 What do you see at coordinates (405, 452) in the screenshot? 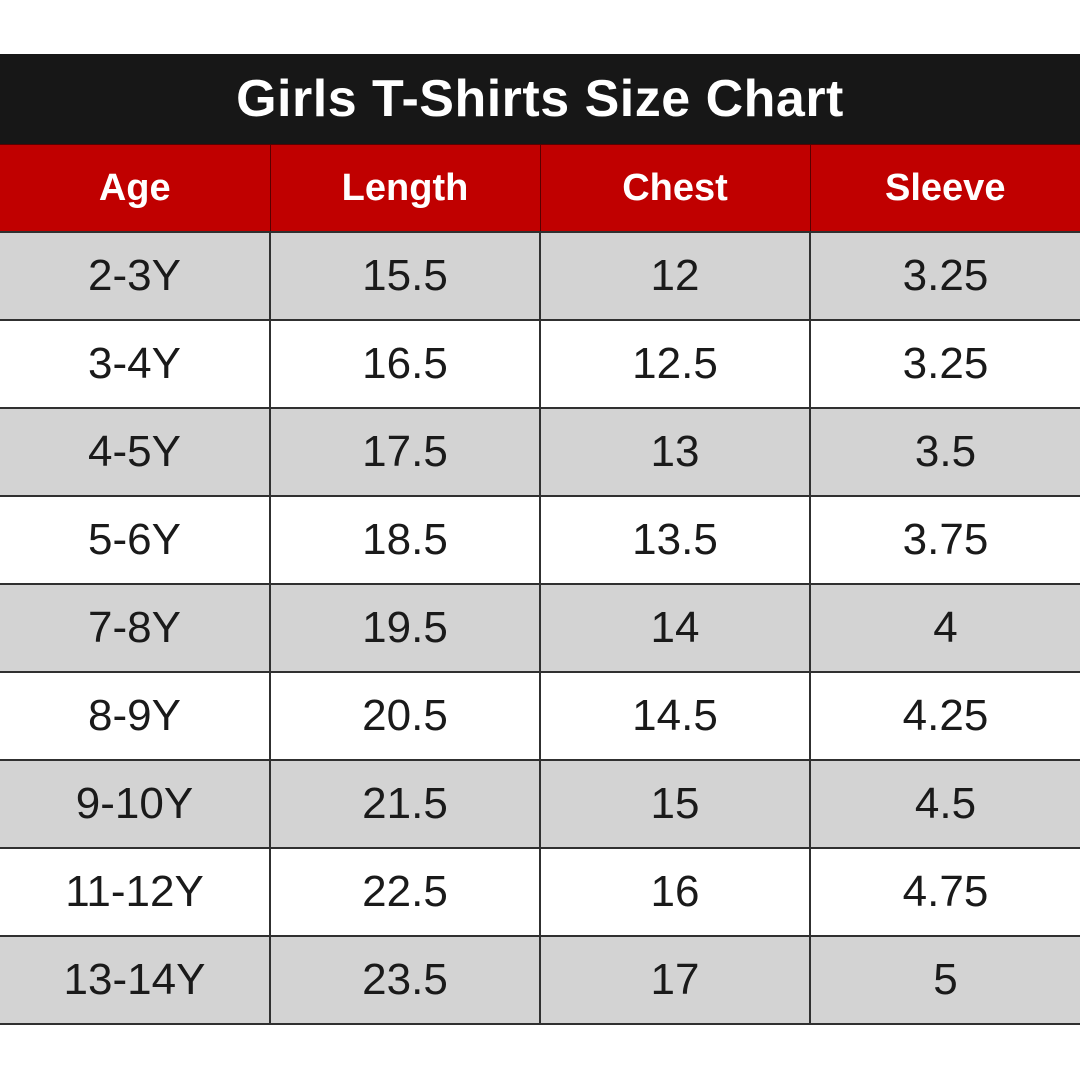
I see `cell-length: 17.5` at bounding box center [405, 452].